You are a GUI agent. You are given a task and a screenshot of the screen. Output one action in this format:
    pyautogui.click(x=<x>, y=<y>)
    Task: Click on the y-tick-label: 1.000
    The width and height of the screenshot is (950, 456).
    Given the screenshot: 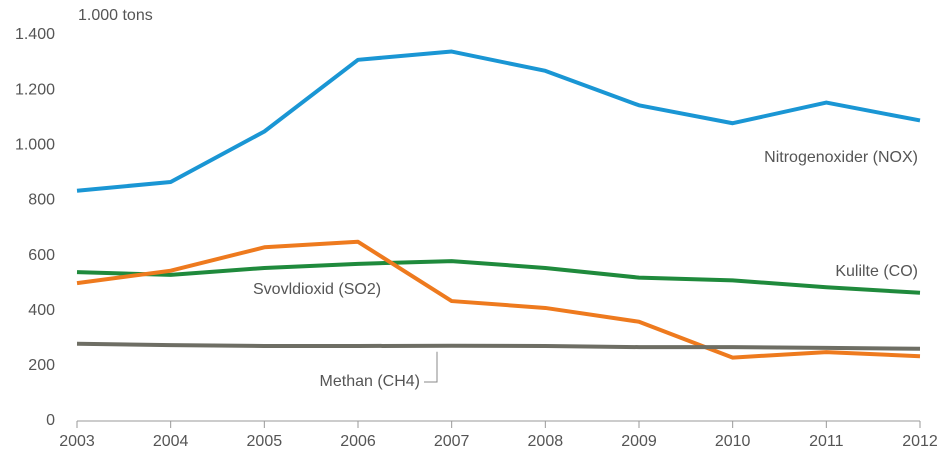 What is the action you would take?
    pyautogui.click(x=35, y=145)
    